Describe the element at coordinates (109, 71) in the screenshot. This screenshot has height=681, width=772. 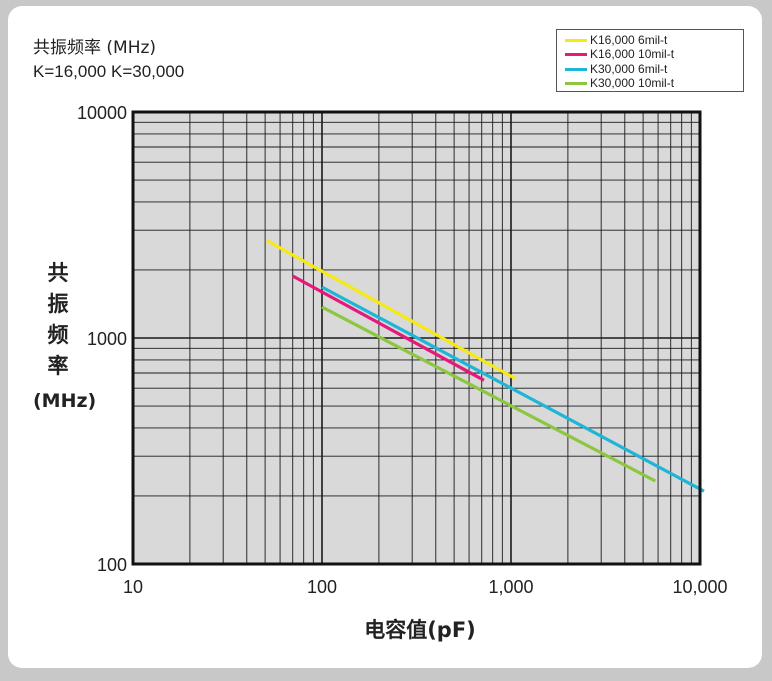
I see `chart-header-subtitle: K=16,000 K=30,000` at that location.